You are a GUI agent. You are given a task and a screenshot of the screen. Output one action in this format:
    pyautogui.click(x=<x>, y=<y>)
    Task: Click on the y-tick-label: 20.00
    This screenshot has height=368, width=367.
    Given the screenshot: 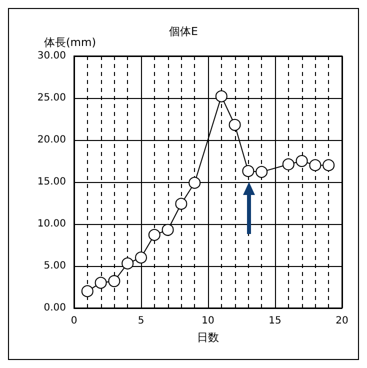 What is the action you would take?
    pyautogui.click(x=51, y=140)
    